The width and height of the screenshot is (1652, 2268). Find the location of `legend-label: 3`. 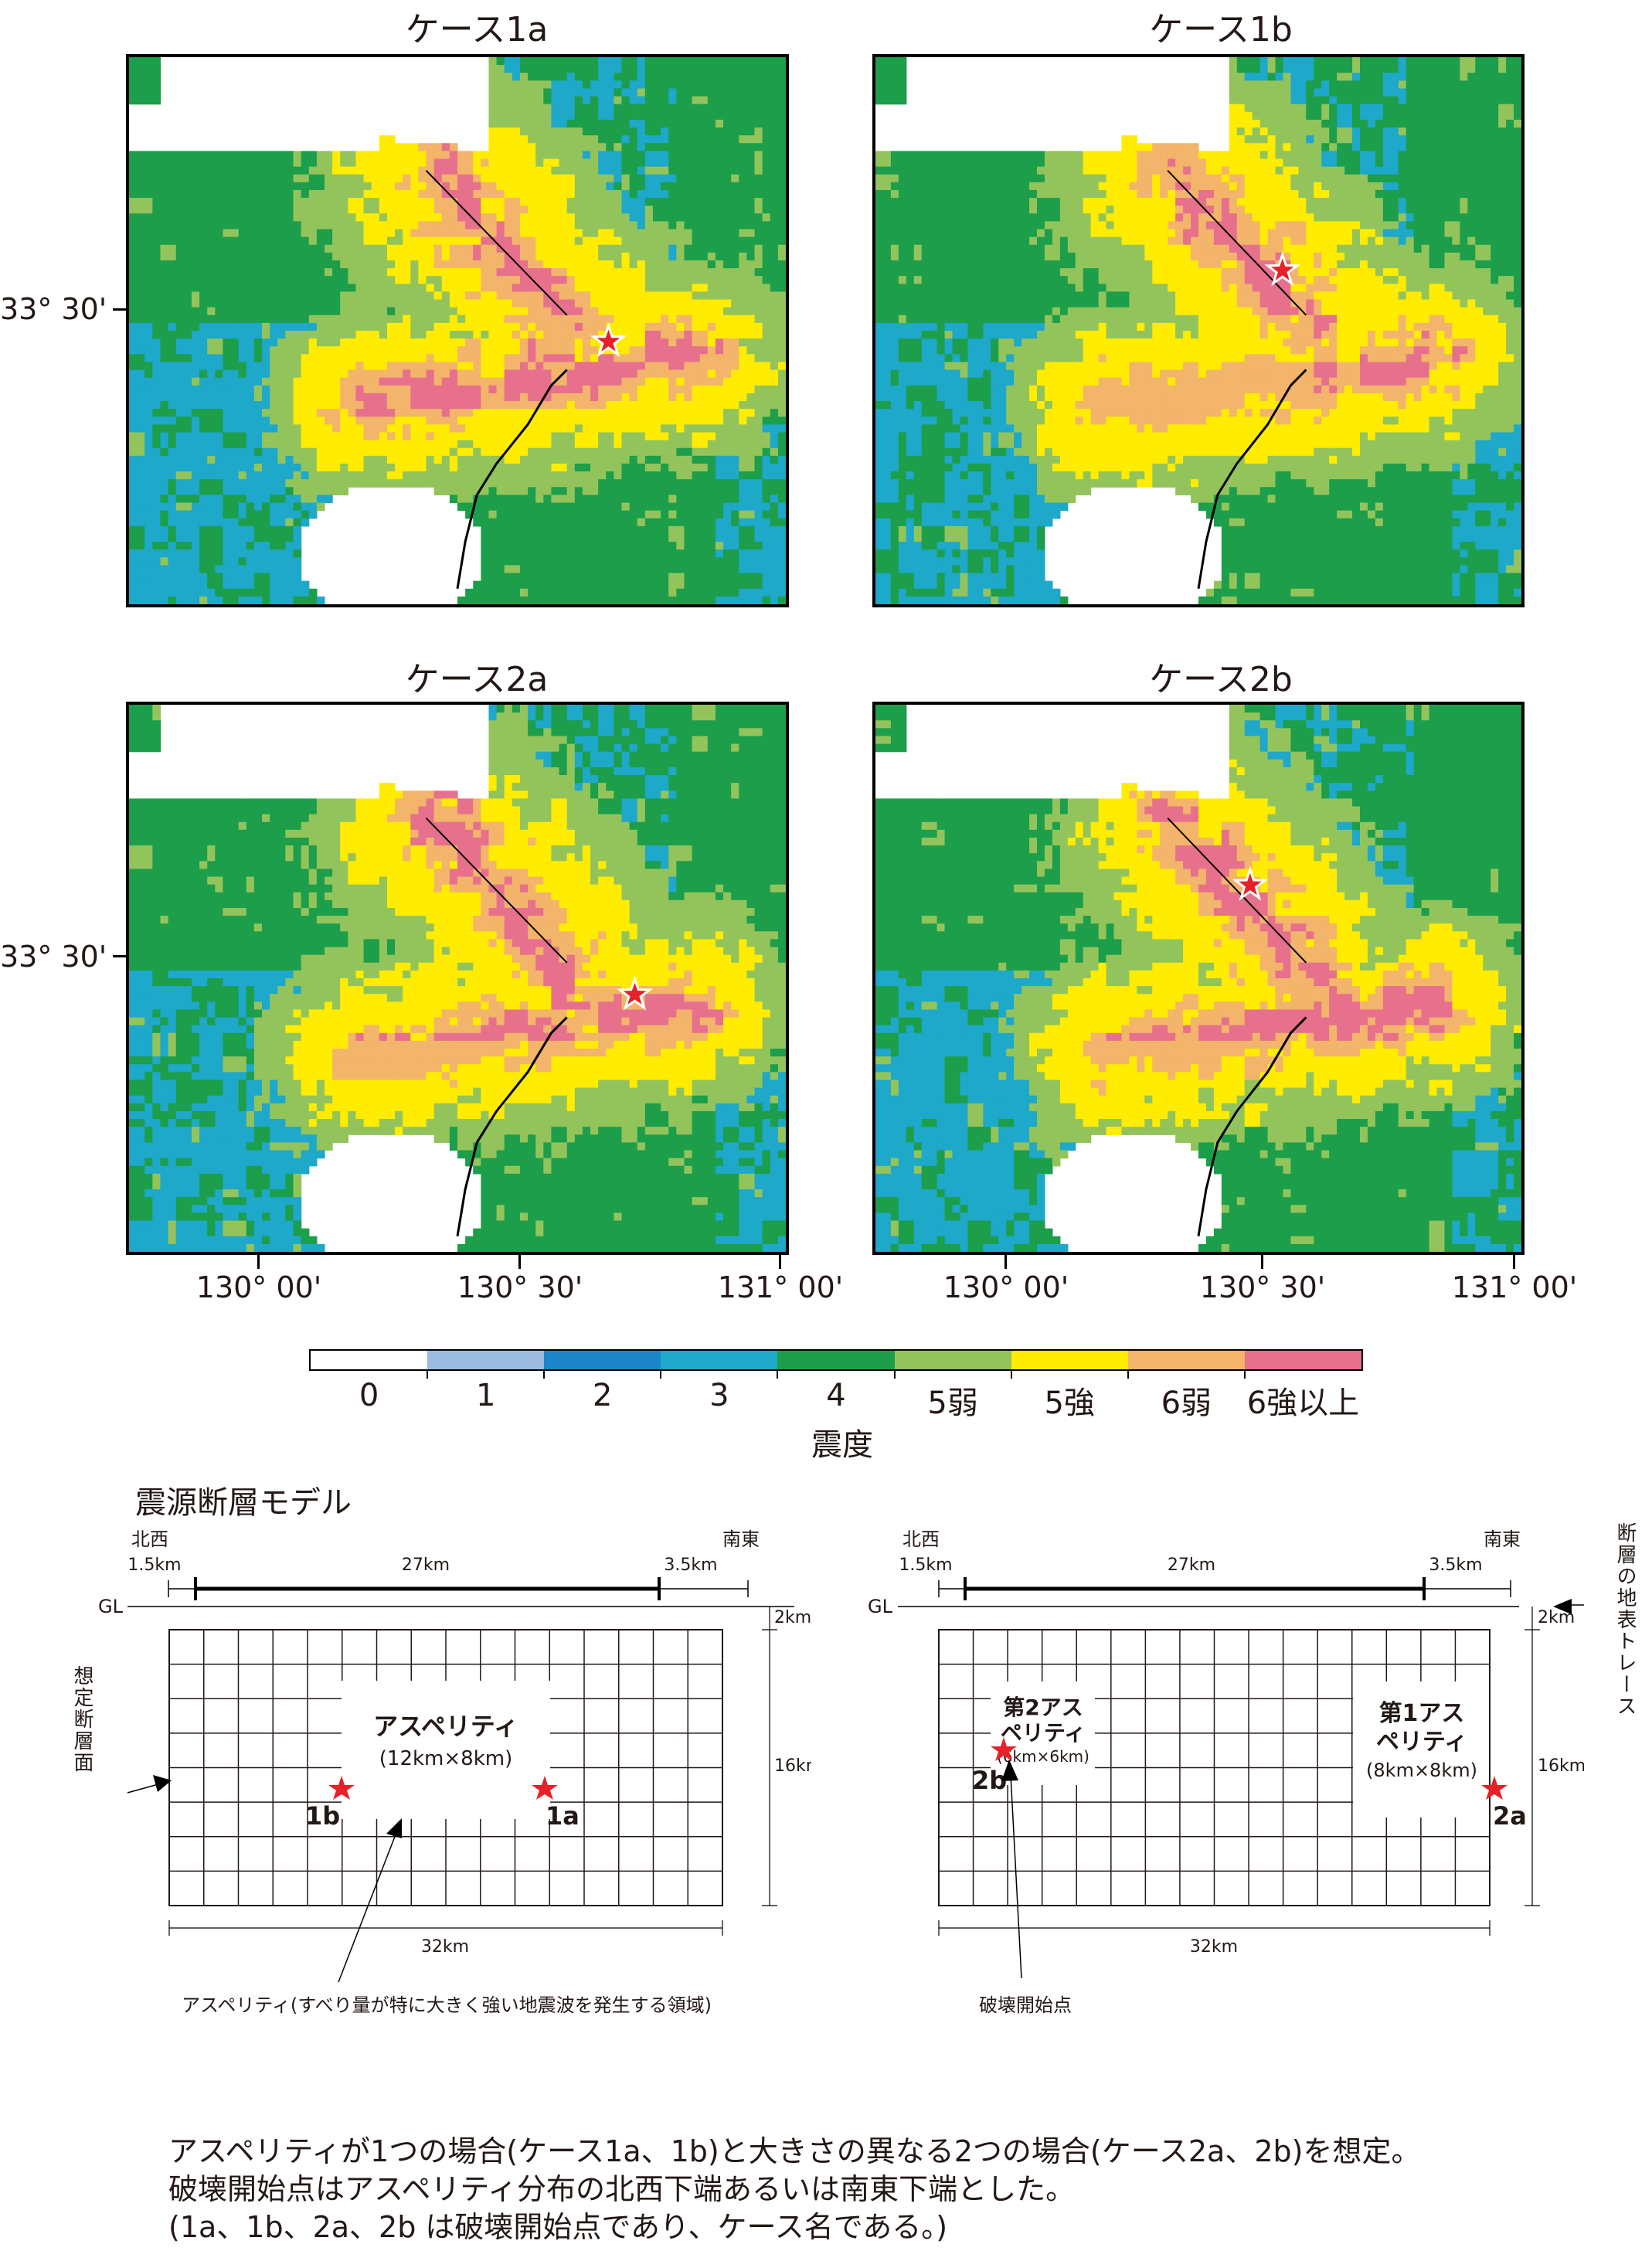

legend-label: 3 is located at coordinates (719, 1395).